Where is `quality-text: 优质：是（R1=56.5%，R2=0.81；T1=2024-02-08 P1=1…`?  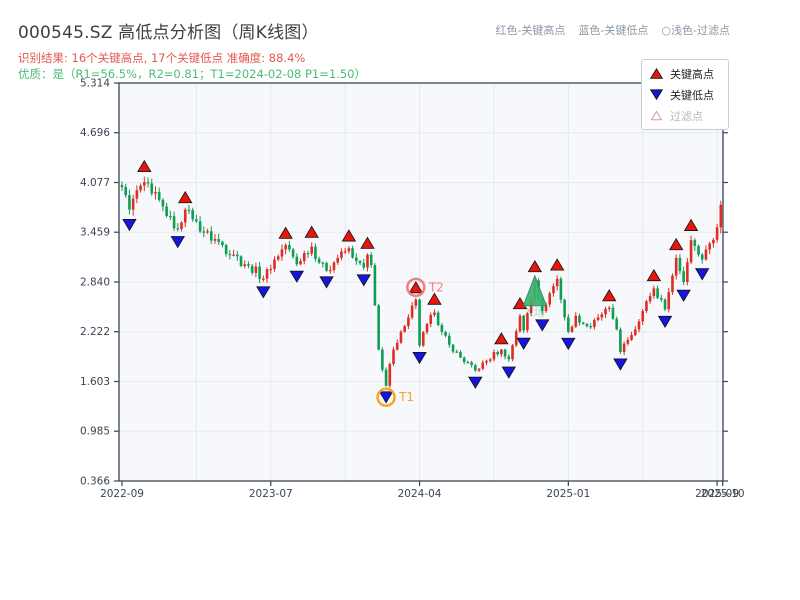
quality-text: 优质：是（R1=56.5%，R2=0.81；T1=2024-02-08 P1=1… is located at coordinates (192, 74).